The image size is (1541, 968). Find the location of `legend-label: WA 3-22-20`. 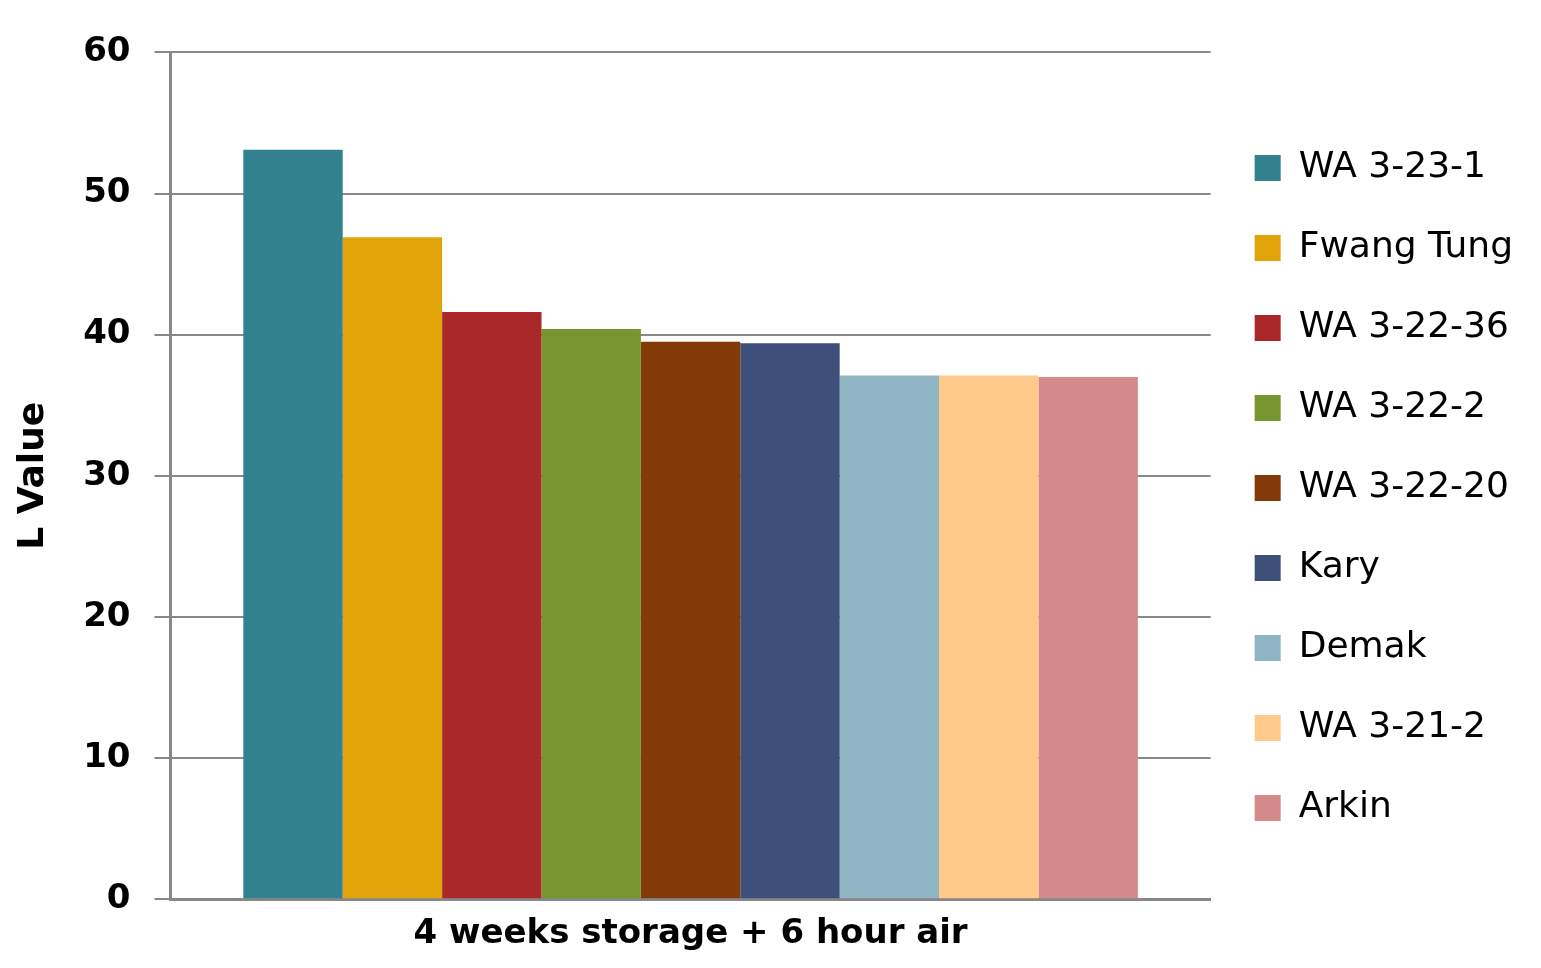

legend-label: WA 3-22-20 is located at coordinates (1403, 485).